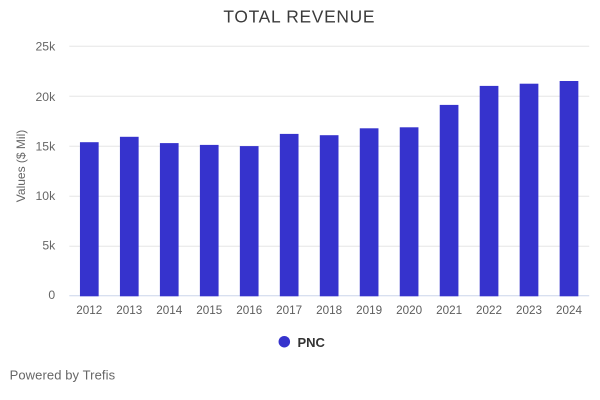 The height and width of the screenshot is (400, 600). What do you see at coordinates (299, 17) in the screenshot?
I see `svg-text: TOTAL REVENUE` at bounding box center [299, 17].